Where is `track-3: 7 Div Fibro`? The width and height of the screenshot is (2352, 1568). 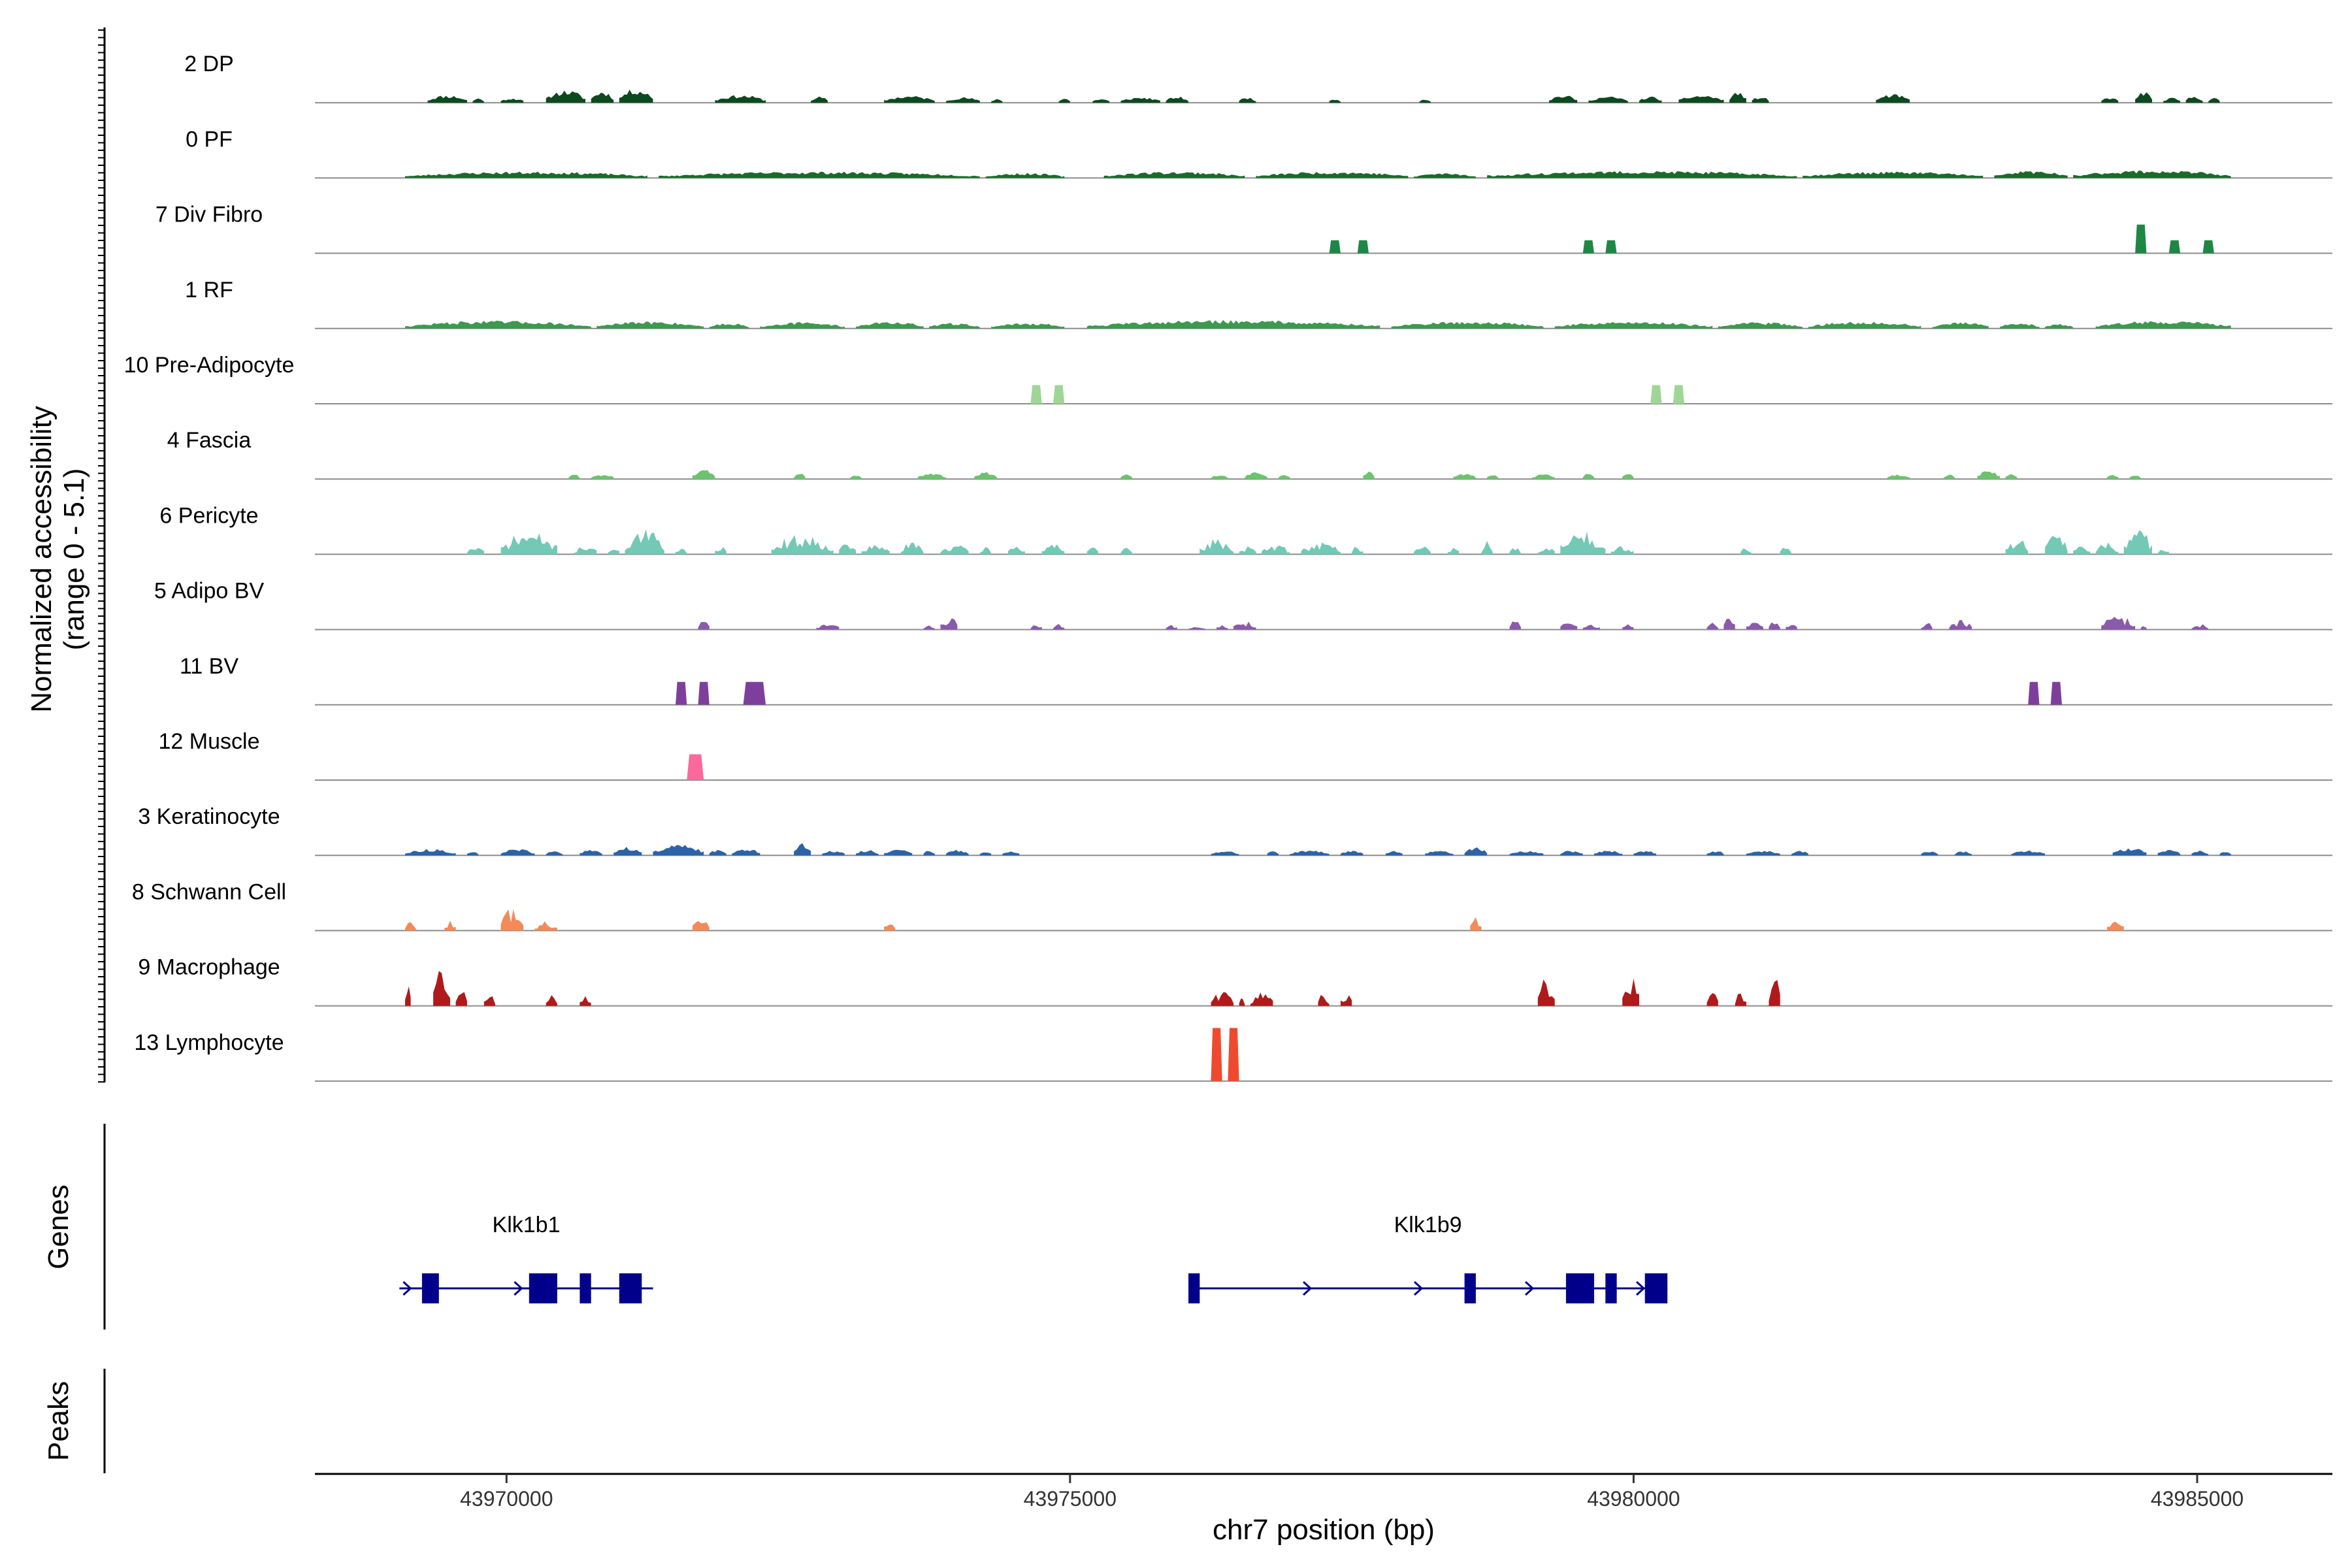
track-3: 7 Div Fibro is located at coordinates (1243, 228).